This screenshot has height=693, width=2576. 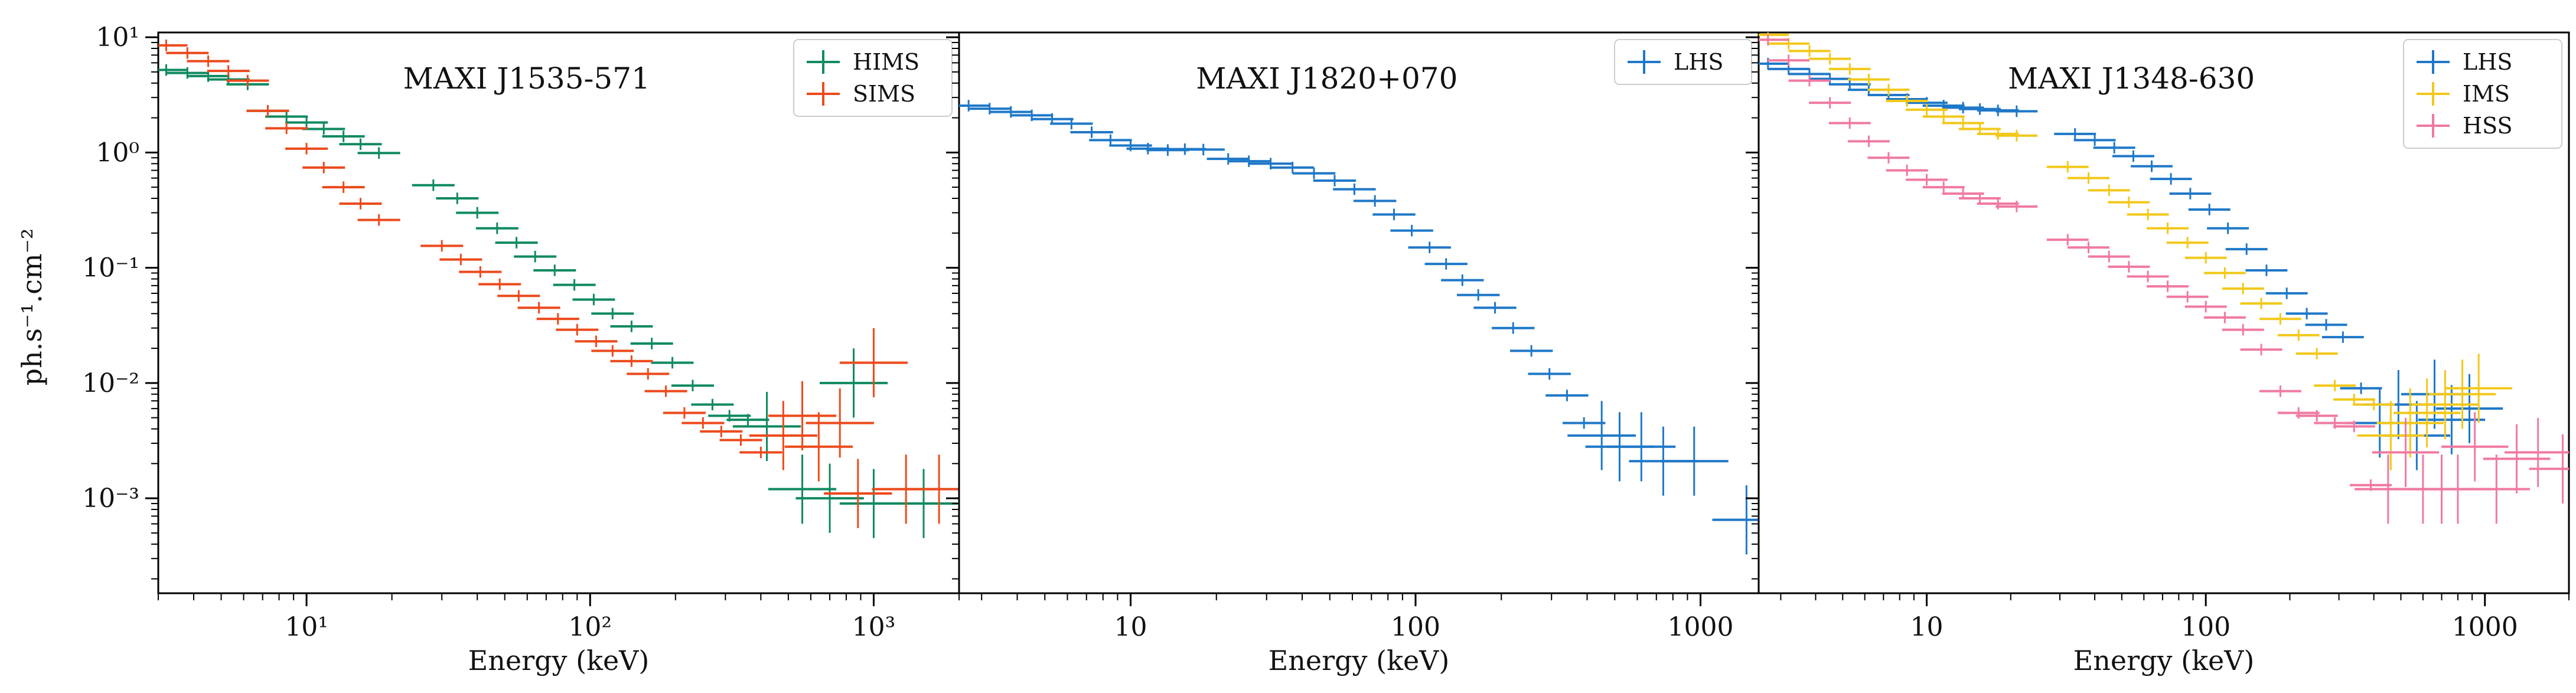 I want to click on y-tick-label: 10⁻¹, so click(x=111, y=268).